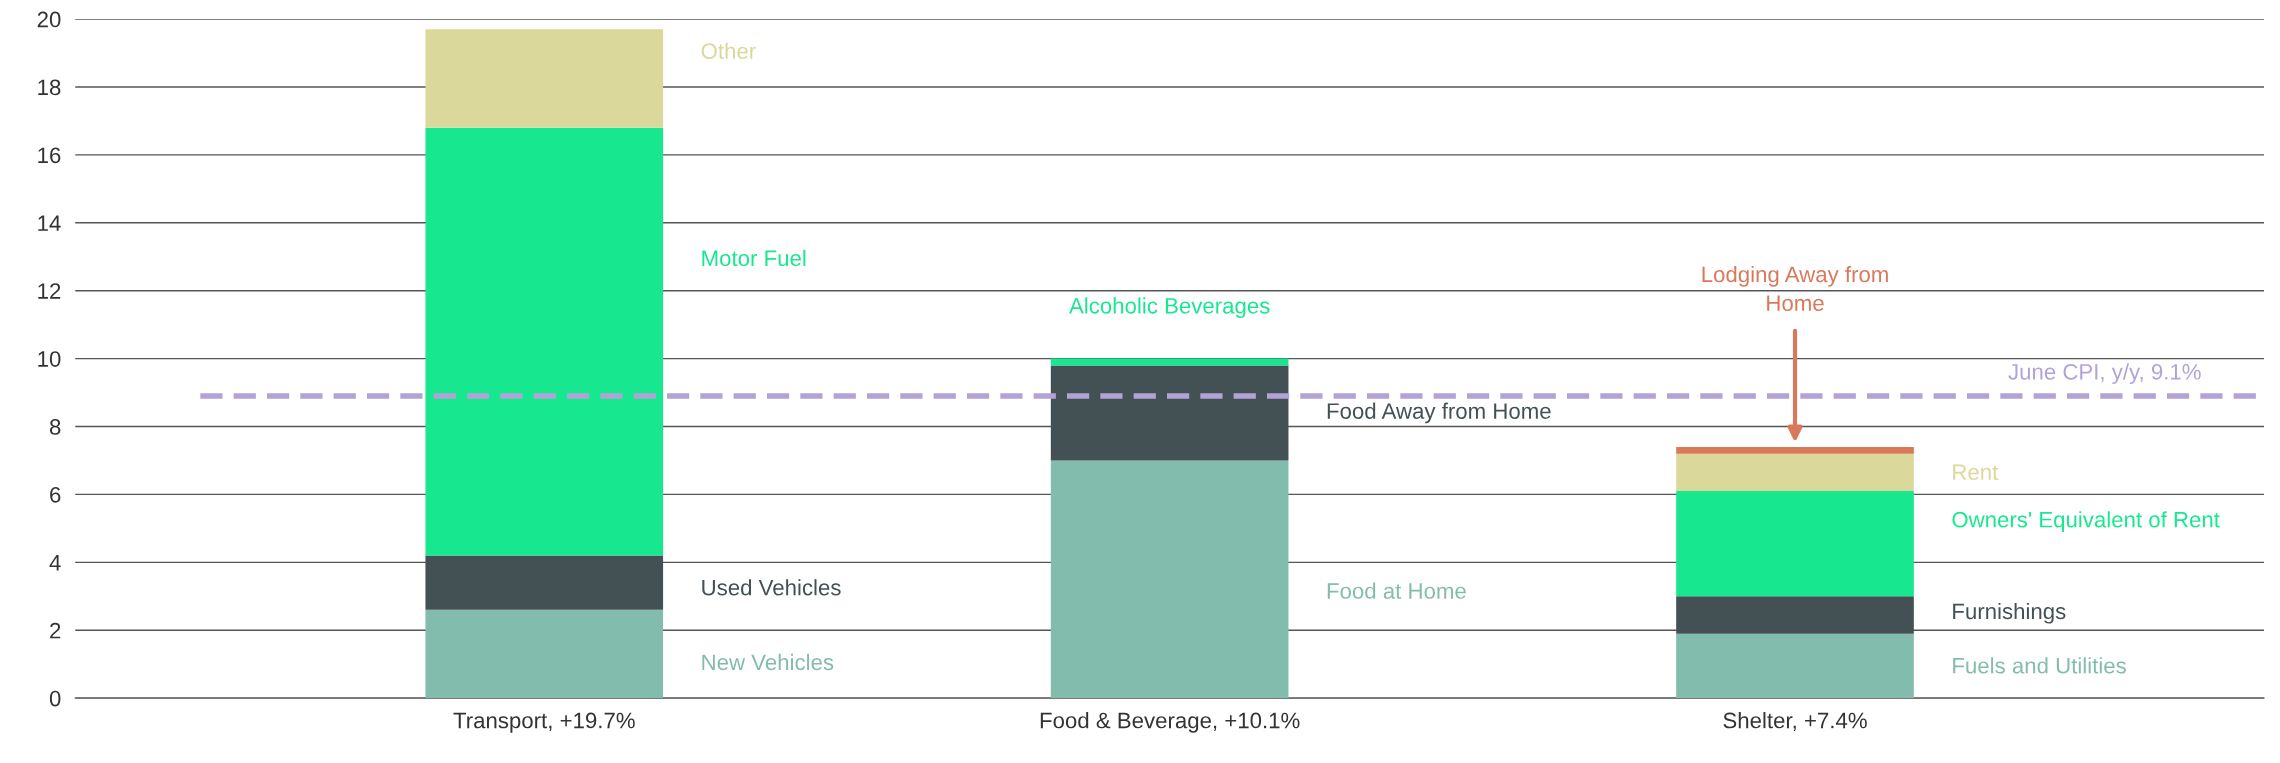  I want to click on y-tick-label: 16, so click(49, 155).